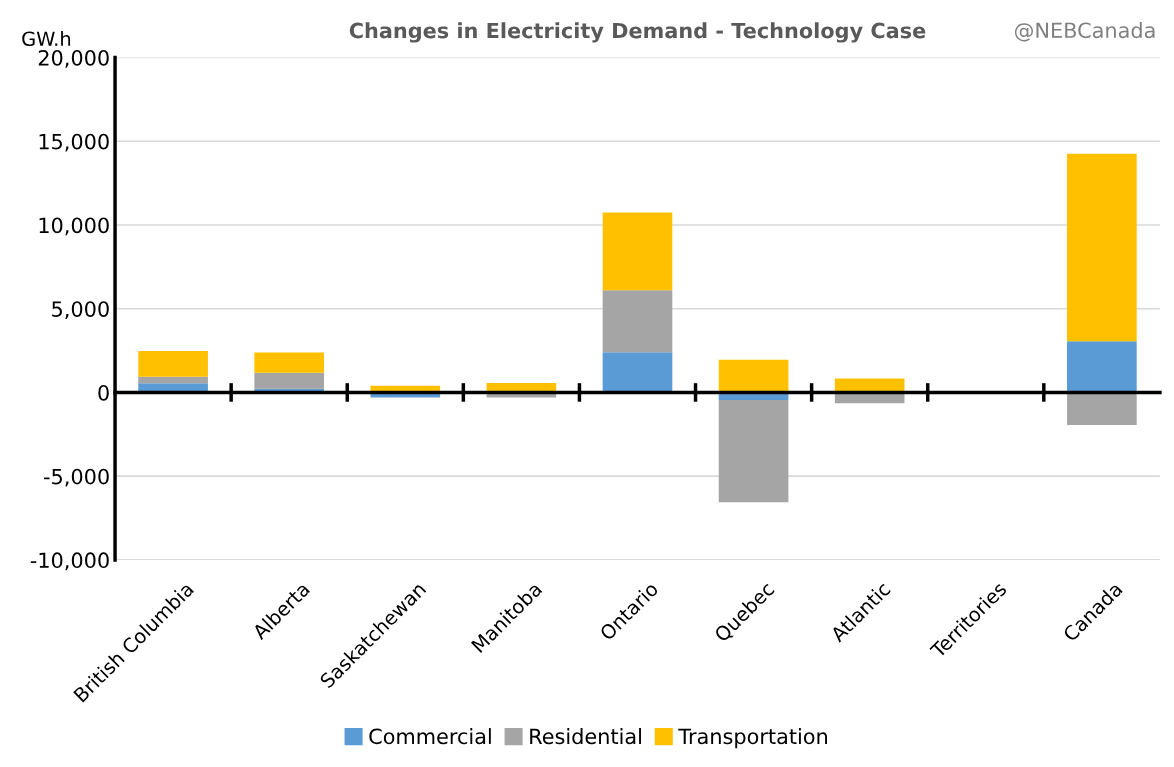 The height and width of the screenshot is (767, 1174). Describe the element at coordinates (637, 32) in the screenshot. I see `chart-title: Changes in Electricity Demand - Technology Case` at that location.